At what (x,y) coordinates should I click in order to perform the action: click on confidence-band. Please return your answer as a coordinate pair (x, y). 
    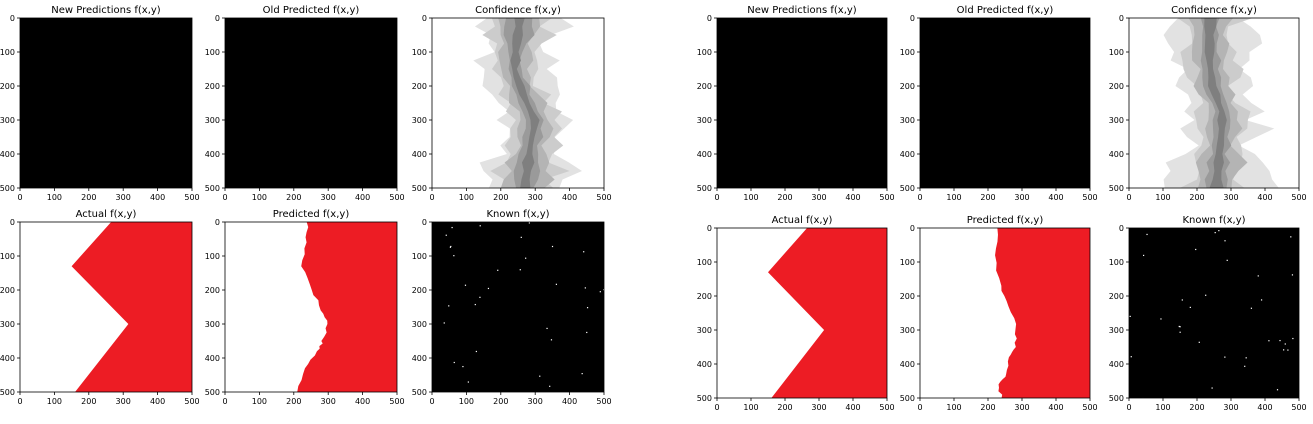
    Looking at the image, I should click on (1215, 103).